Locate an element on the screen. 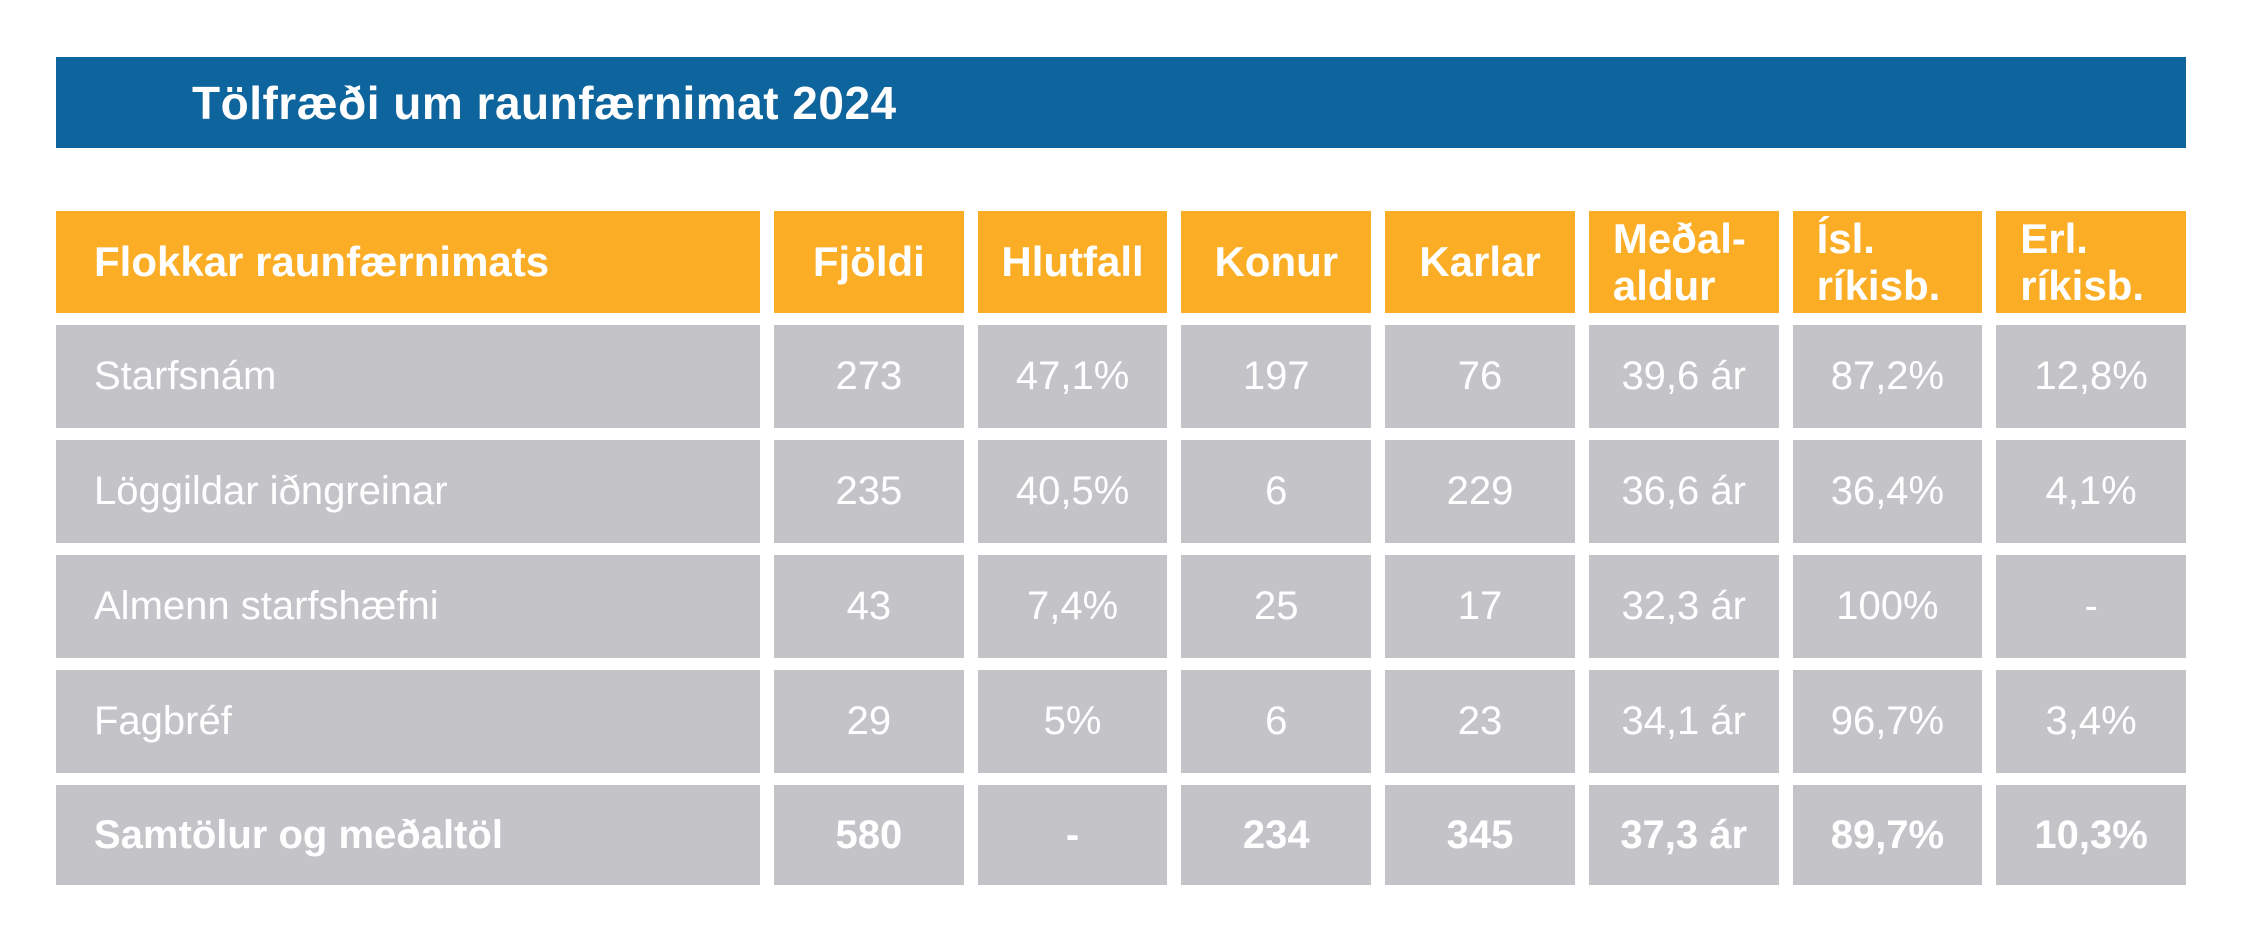 Image resolution: width=2244 pixels, height=945 pixels. value-cell: 47,1% is located at coordinates (1072, 376).